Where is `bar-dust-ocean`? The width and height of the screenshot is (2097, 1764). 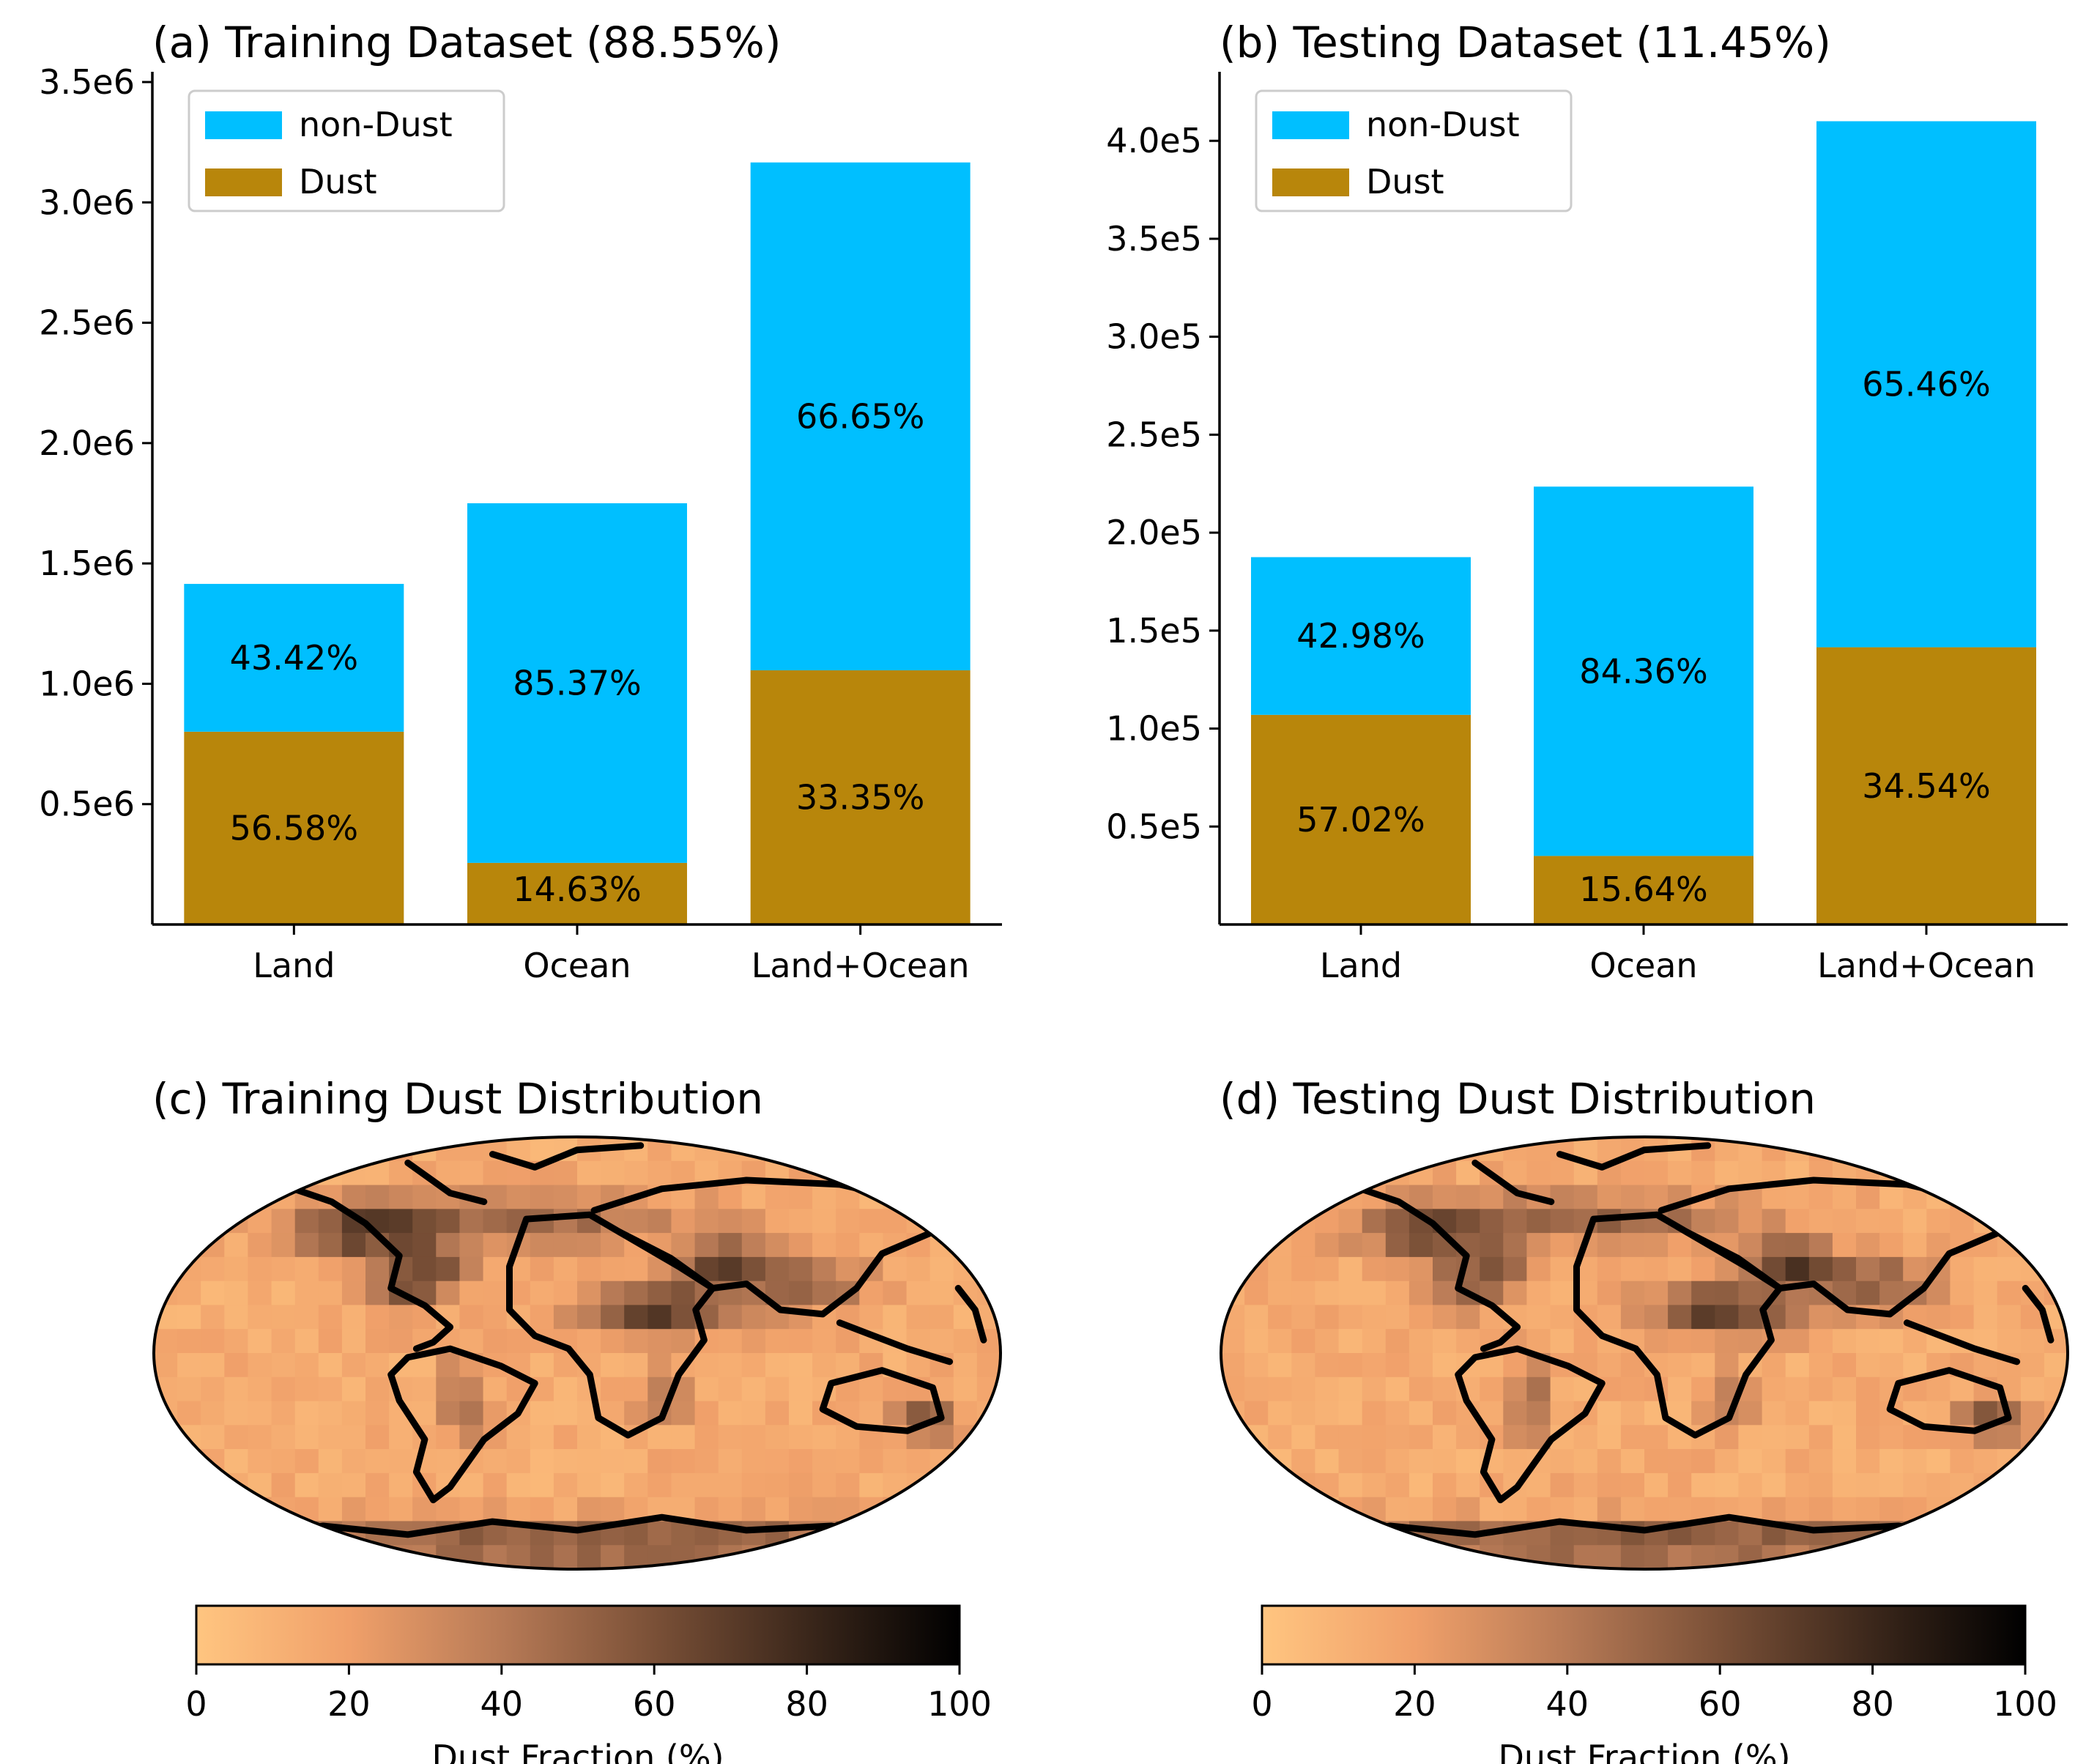
bar-dust-ocean is located at coordinates (1643, 890).